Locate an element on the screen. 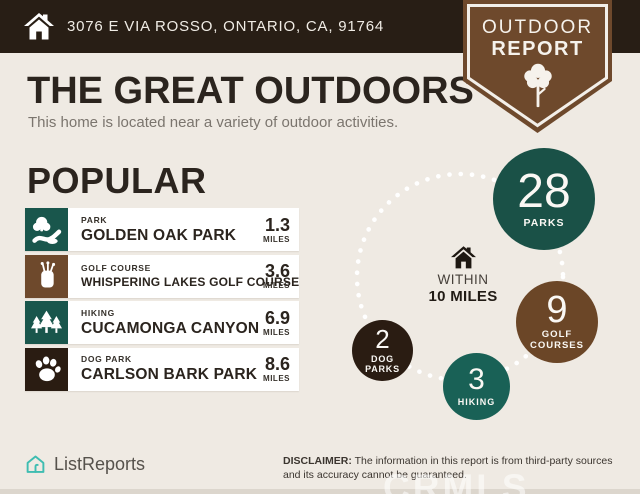 This screenshot has height=494, width=640. radius-text: 10 MILES is located at coordinates (463, 296).